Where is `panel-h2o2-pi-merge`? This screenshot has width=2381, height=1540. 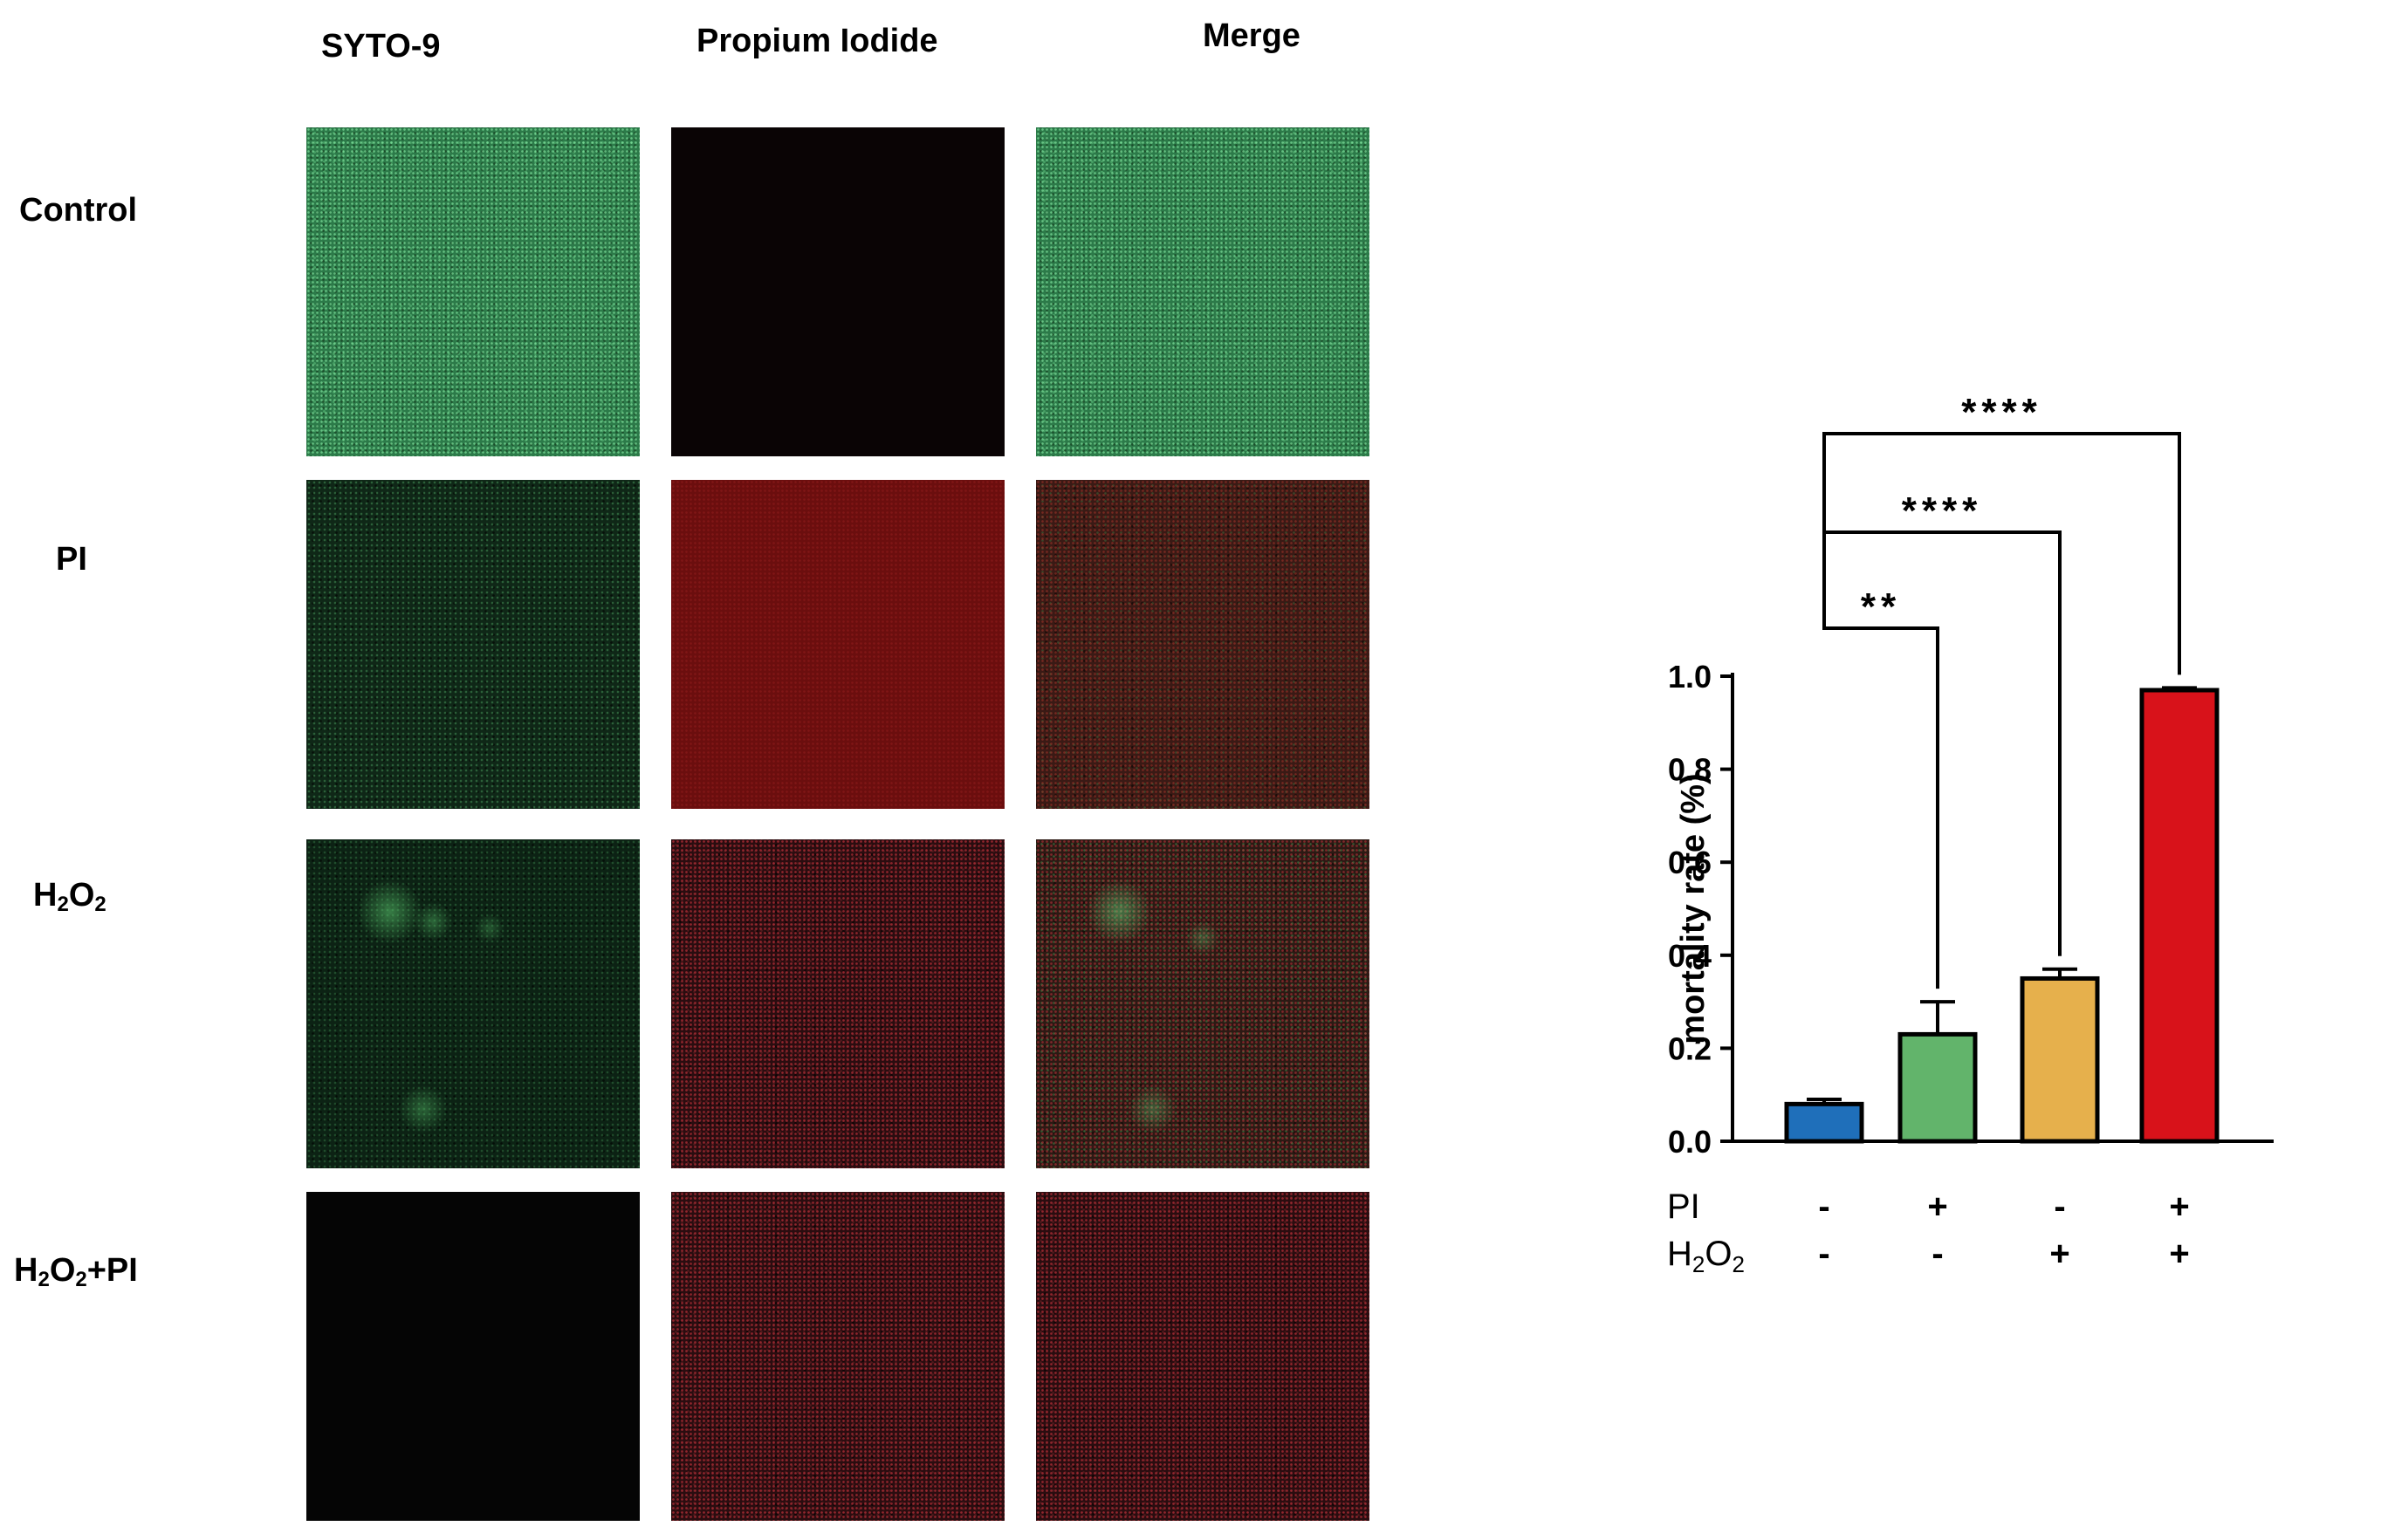 panel-h2o2-pi-merge is located at coordinates (1202, 1356).